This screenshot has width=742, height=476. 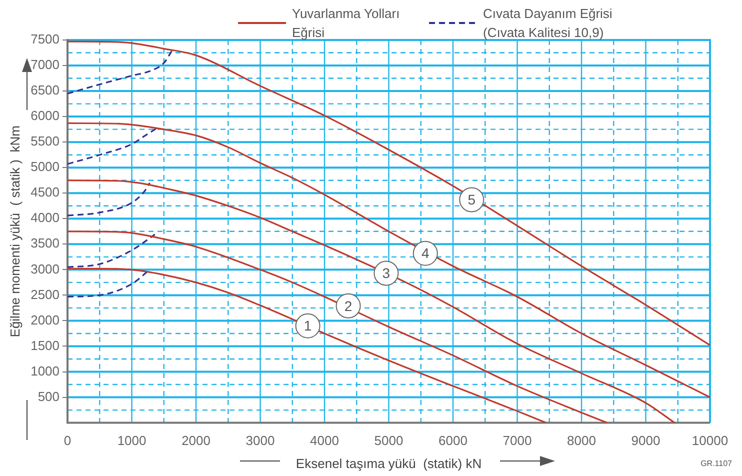 What do you see at coordinates (581, 440) in the screenshot?
I see `x-tick-label: 8000` at bounding box center [581, 440].